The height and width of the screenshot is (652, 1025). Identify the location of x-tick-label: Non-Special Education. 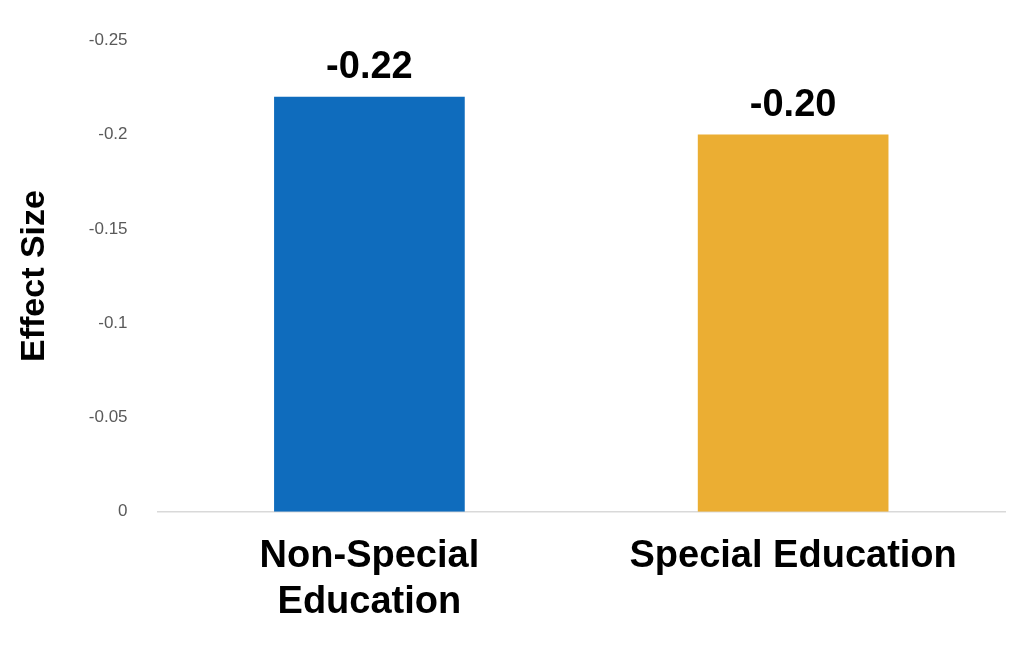
(369, 577).